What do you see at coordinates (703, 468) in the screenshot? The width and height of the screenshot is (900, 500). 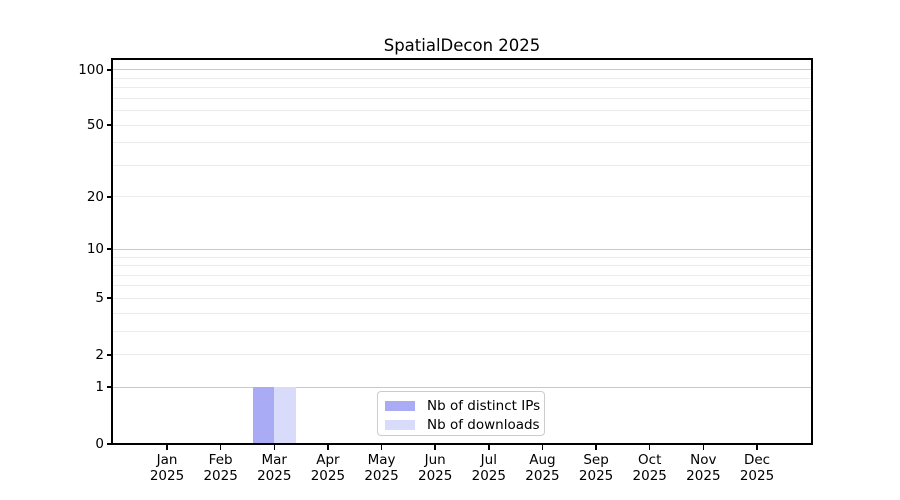 I see `x-tick-label-10: Nov 2025` at bounding box center [703, 468].